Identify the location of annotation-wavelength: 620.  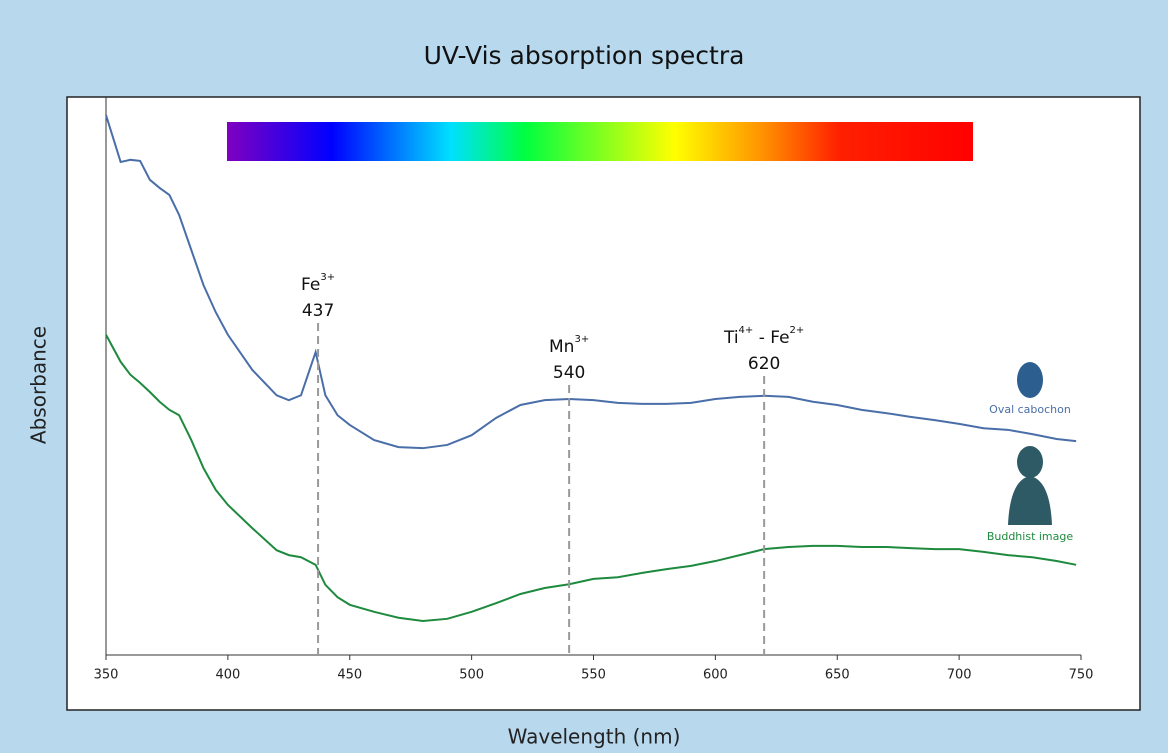
(764, 364).